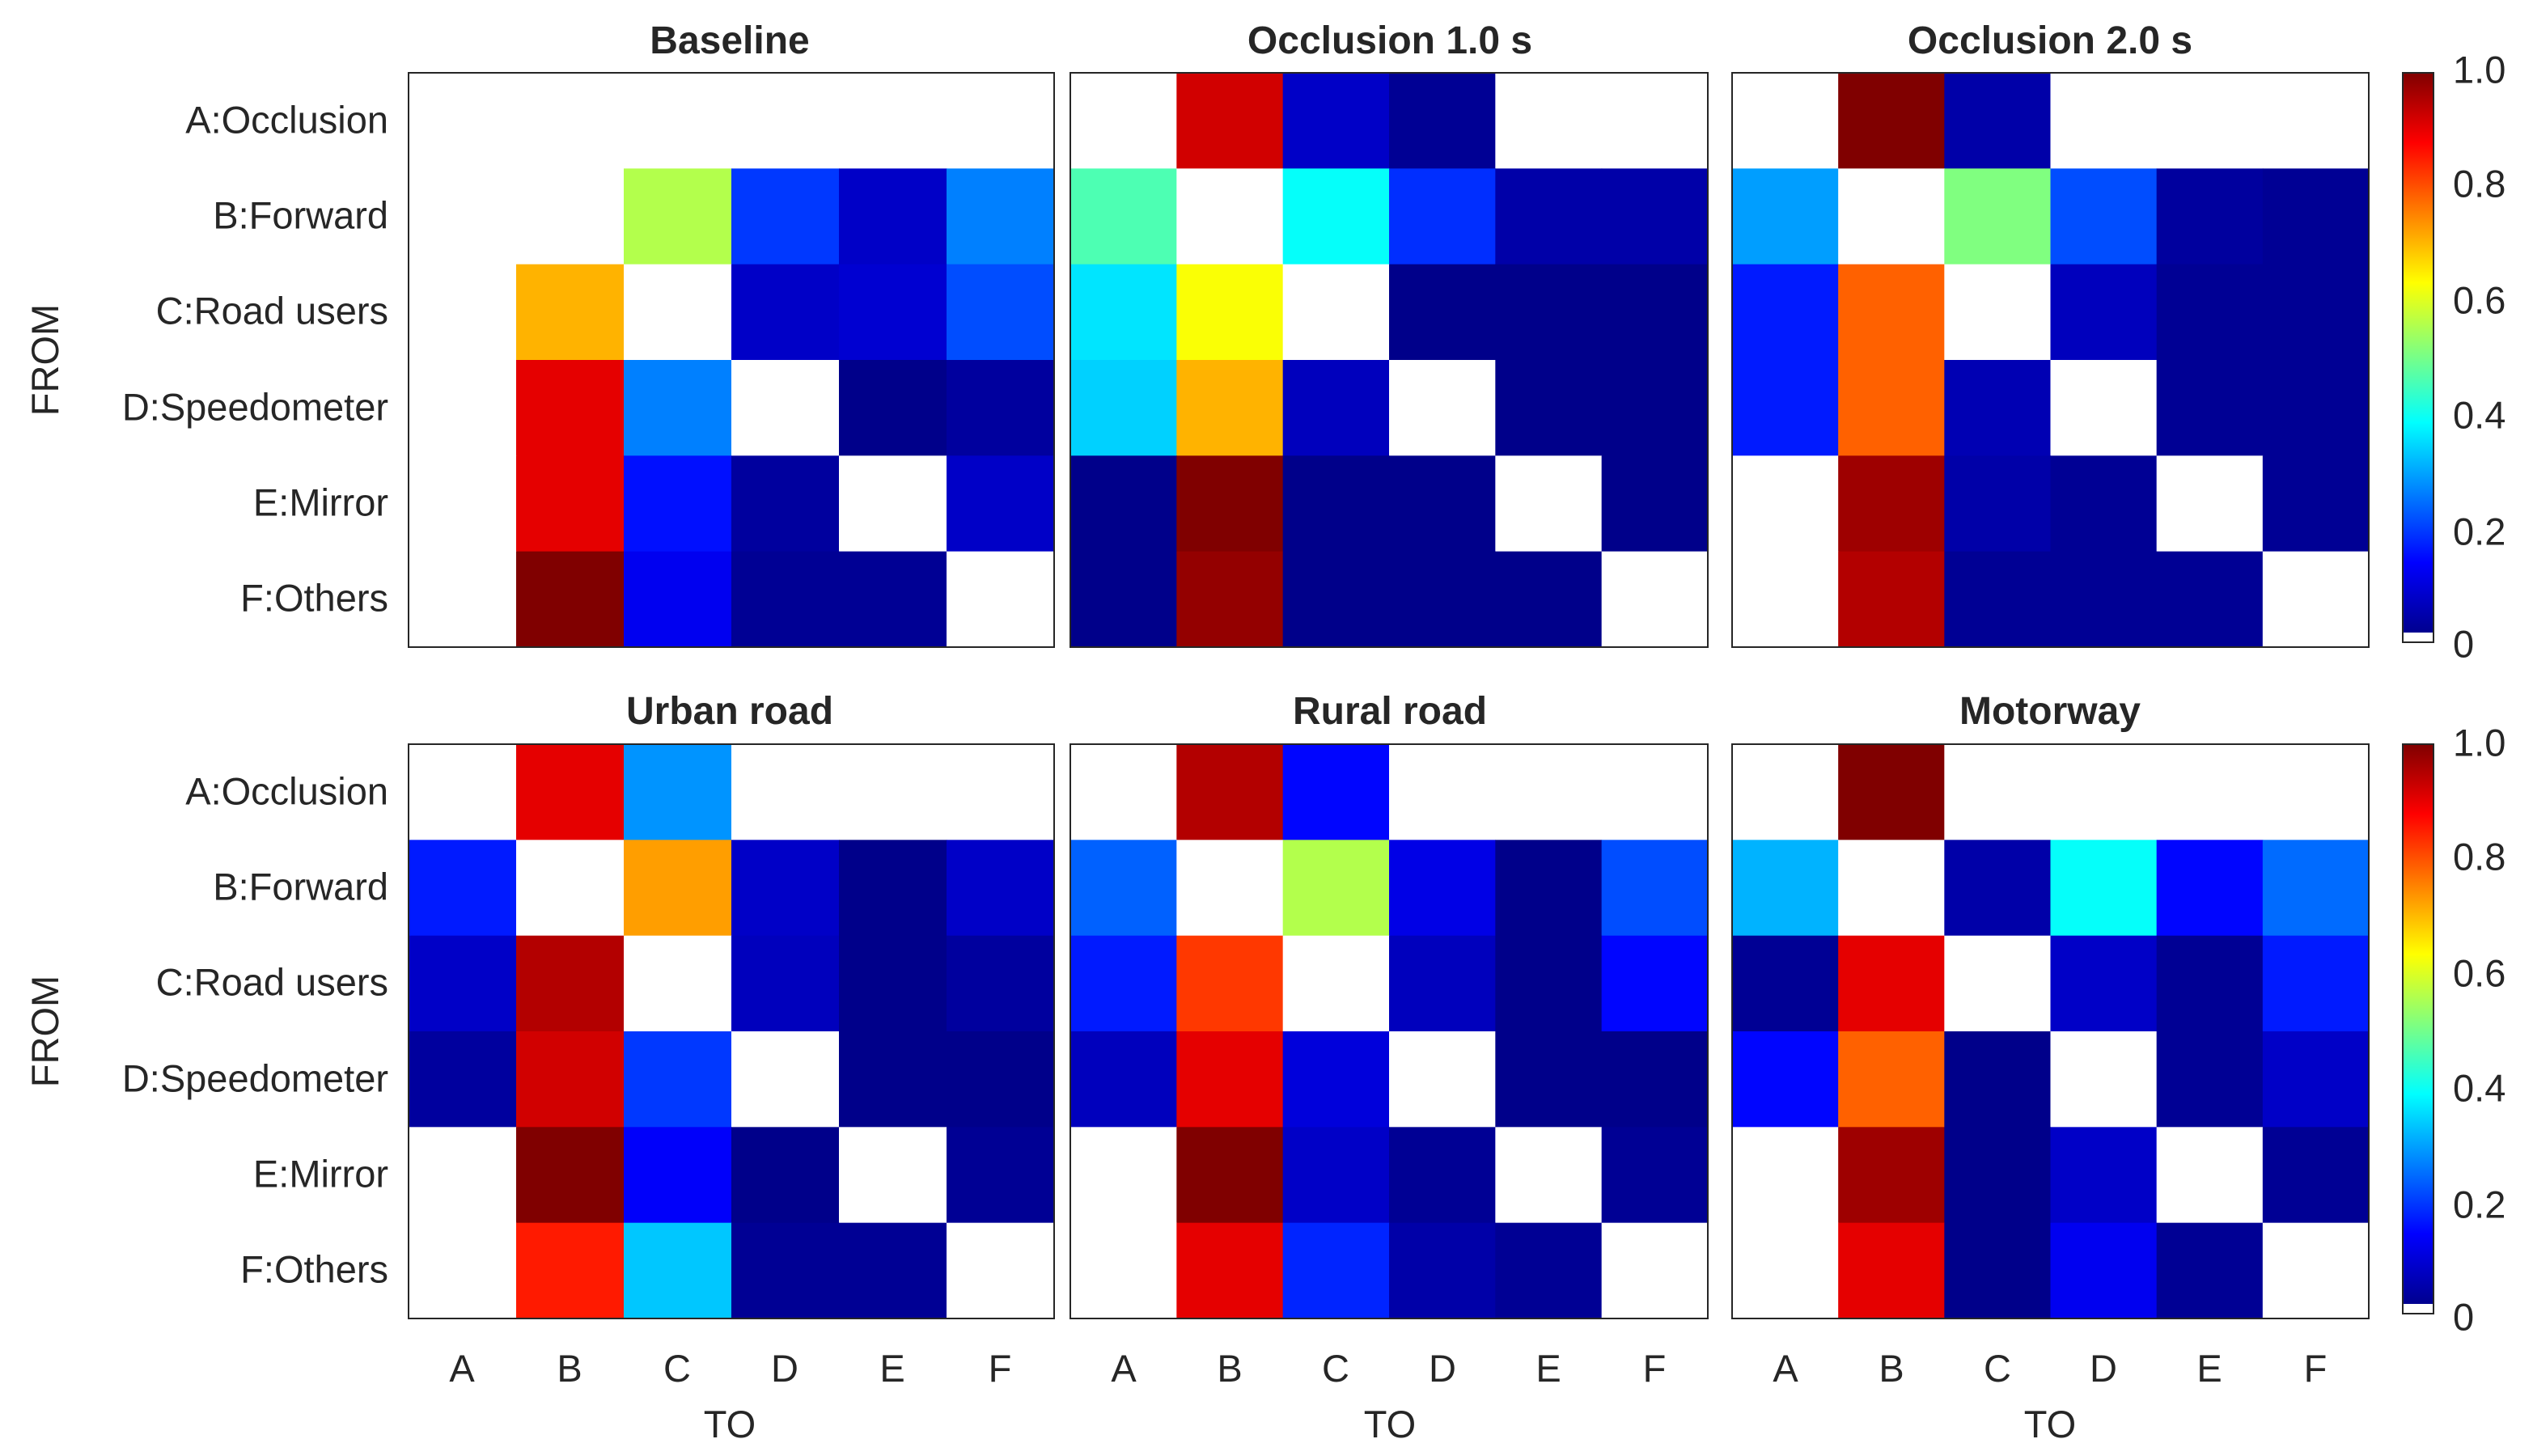  What do you see at coordinates (2050, 40) in the screenshot?
I see `panel-title: Occlusion 2.0 s` at bounding box center [2050, 40].